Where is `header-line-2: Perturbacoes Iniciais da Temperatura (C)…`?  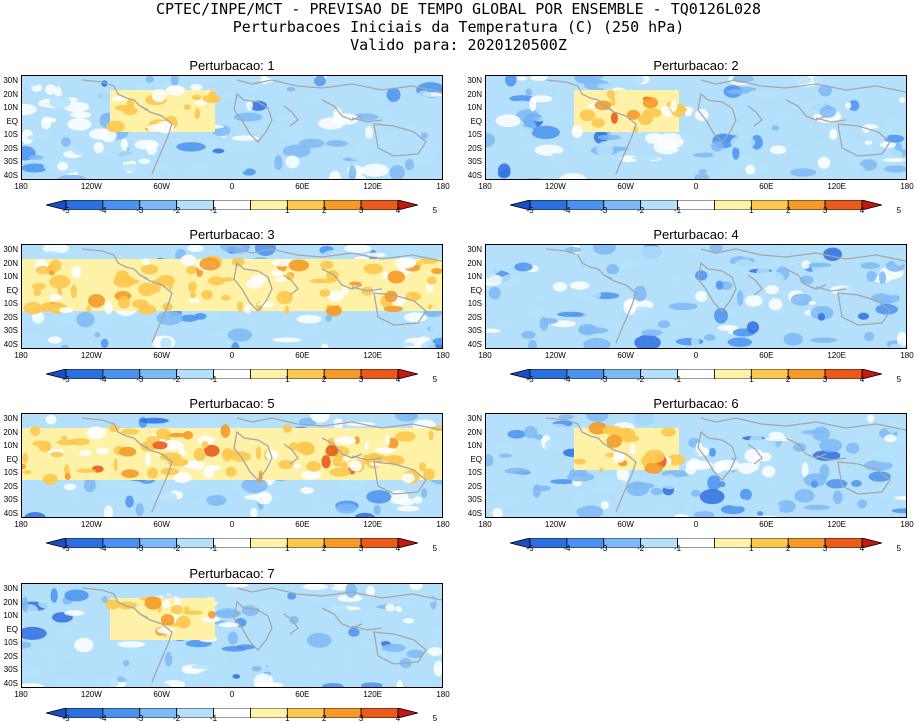 header-line-2: Perturbacoes Iniciais da Temperatura (C)… is located at coordinates (458, 27).